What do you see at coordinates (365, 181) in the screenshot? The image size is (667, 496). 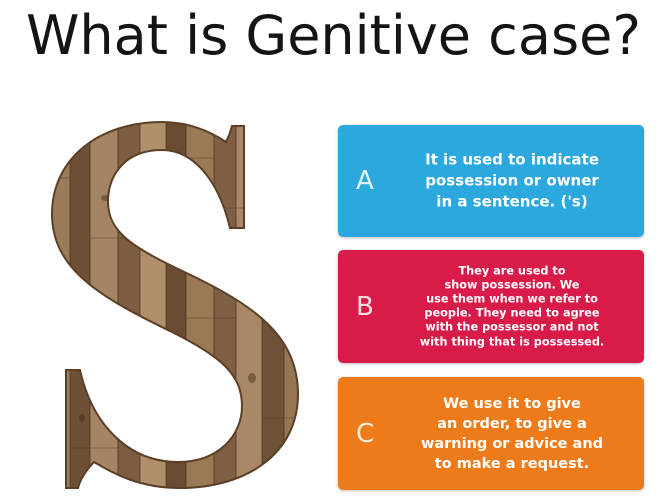 I see `option-letter: A` at bounding box center [365, 181].